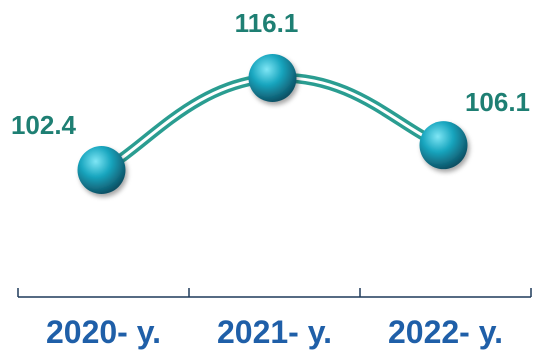  I want to click on x-tick-label: 2021- y., so click(274, 332).